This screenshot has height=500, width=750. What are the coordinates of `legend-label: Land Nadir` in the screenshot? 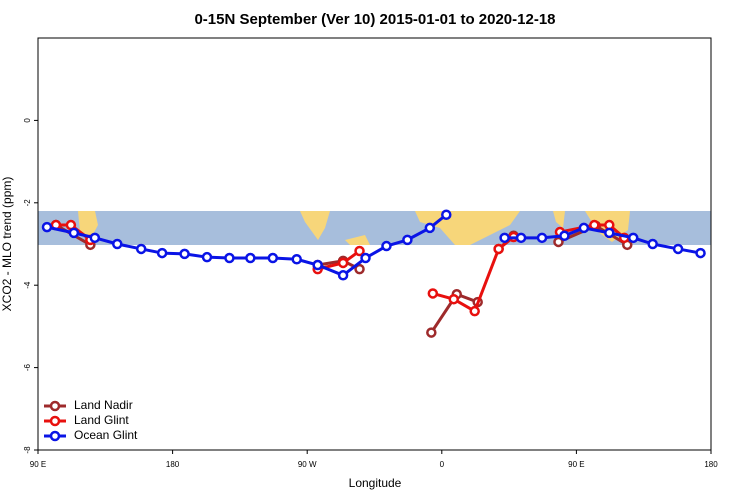 It's located at (103, 405).